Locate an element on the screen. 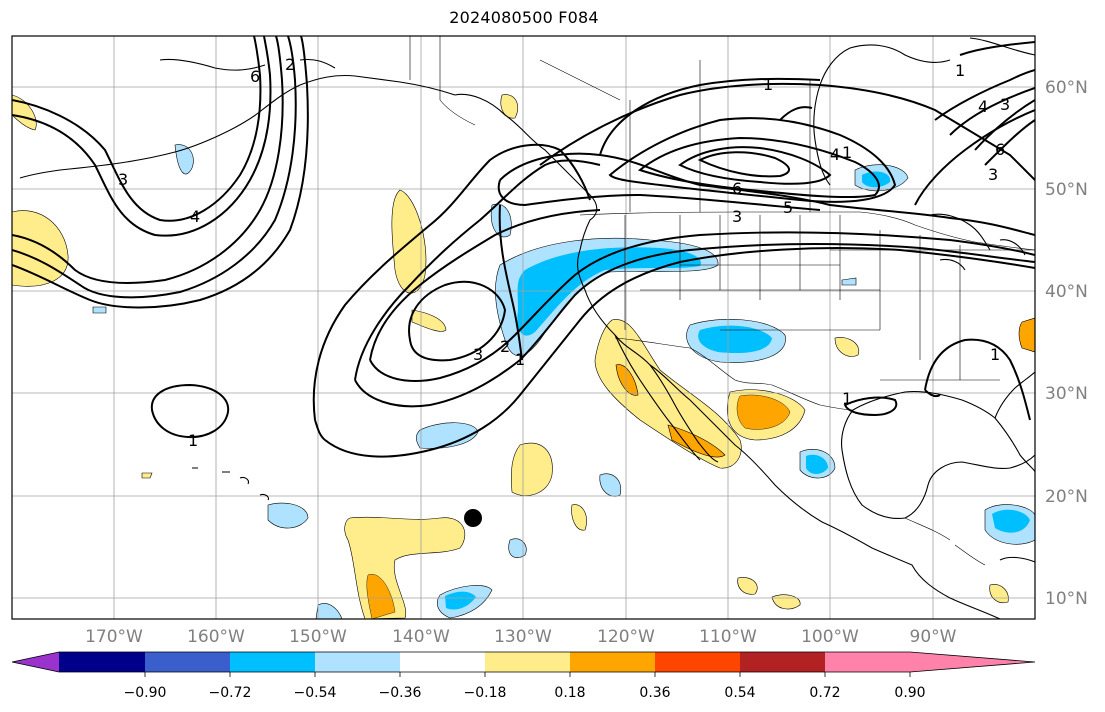  lon-label: 160°W is located at coordinates (216, 637).